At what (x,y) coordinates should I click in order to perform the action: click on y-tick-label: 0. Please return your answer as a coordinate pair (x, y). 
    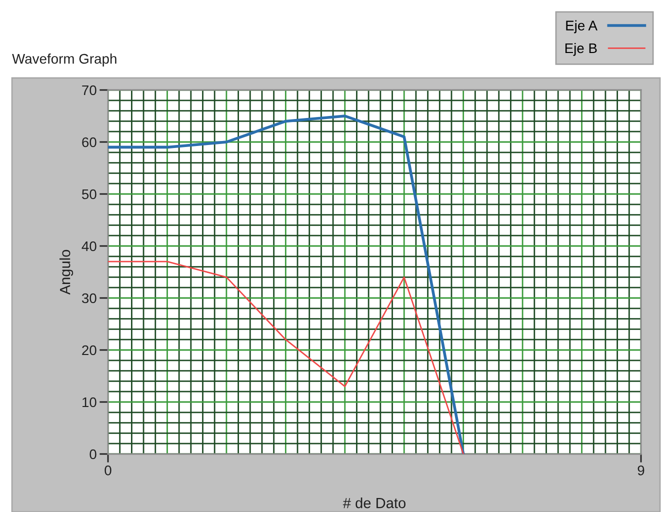
    Looking at the image, I should click on (93, 454).